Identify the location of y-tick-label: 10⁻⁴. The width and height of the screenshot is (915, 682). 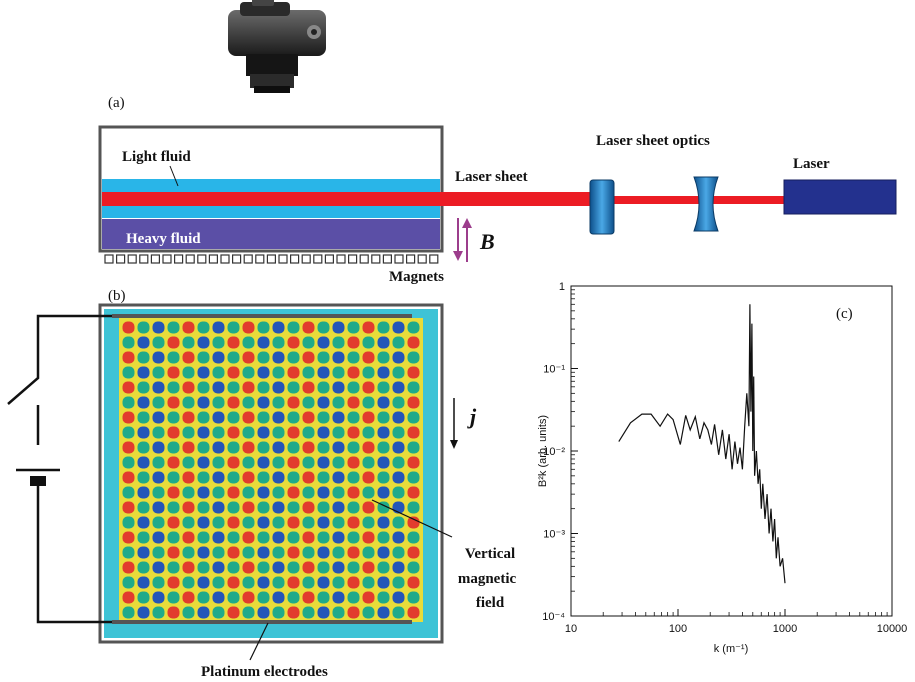
(553, 617).